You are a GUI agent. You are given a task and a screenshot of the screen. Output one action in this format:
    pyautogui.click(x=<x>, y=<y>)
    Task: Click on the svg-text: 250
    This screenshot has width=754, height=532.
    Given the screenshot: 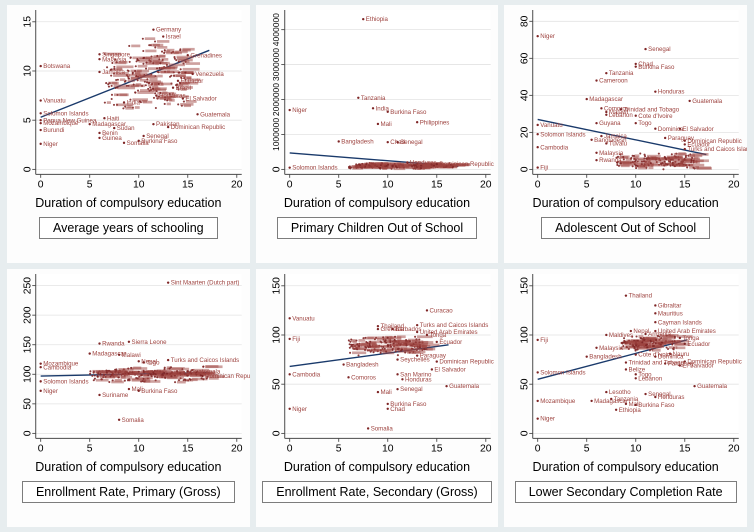 What is the action you would take?
    pyautogui.click(x=28, y=286)
    